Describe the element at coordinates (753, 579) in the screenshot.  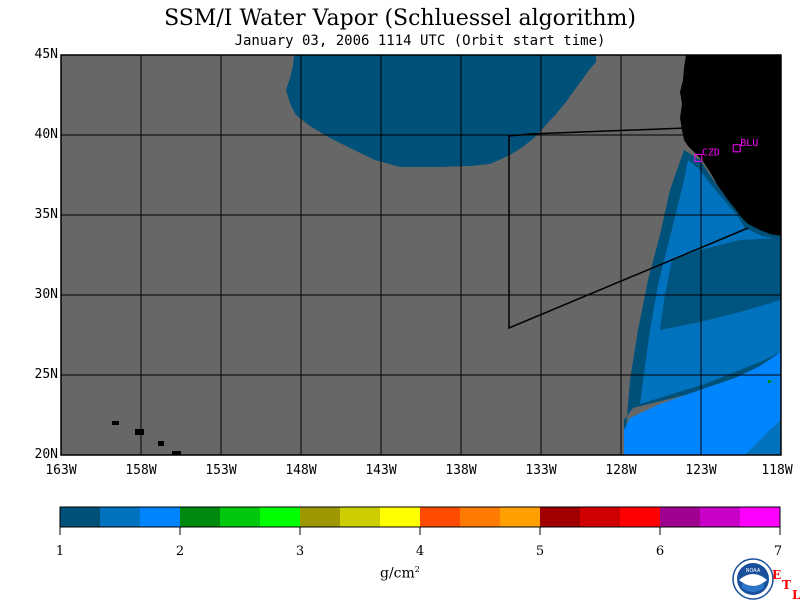
I see `noaa-logo: NOAA` at that location.